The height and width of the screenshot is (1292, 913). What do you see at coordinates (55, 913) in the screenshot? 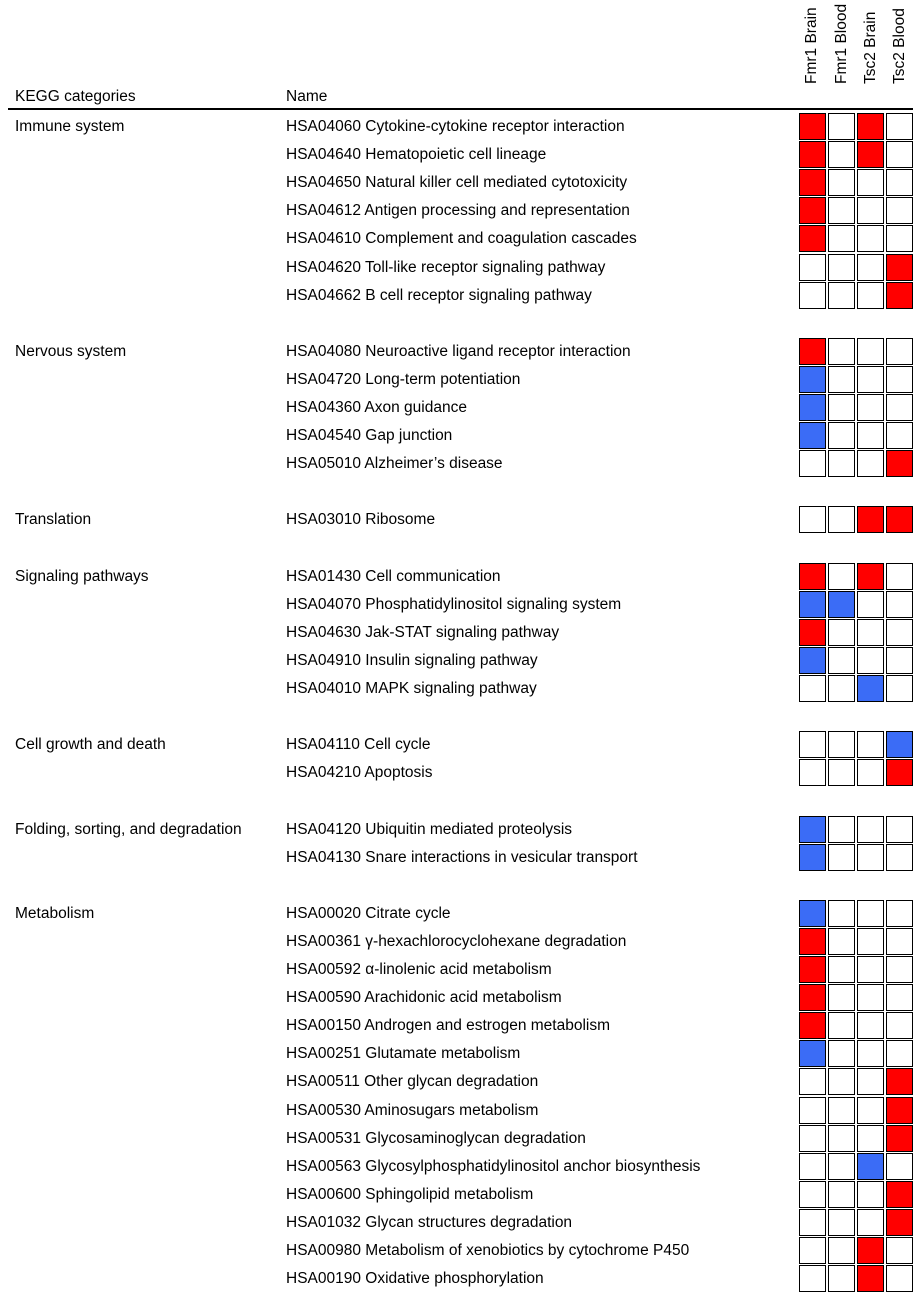
I see `category-label: Metabolism` at bounding box center [55, 913].